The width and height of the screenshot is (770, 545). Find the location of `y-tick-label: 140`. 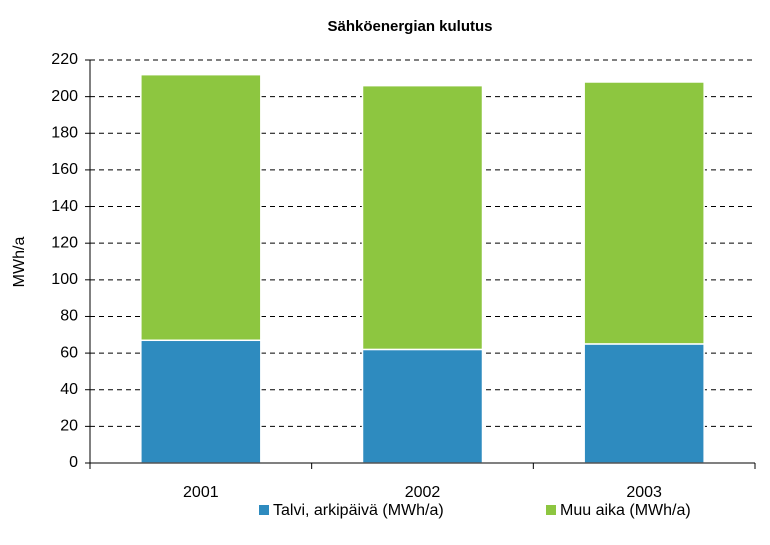

y-tick-label: 140 is located at coordinates (64, 206).